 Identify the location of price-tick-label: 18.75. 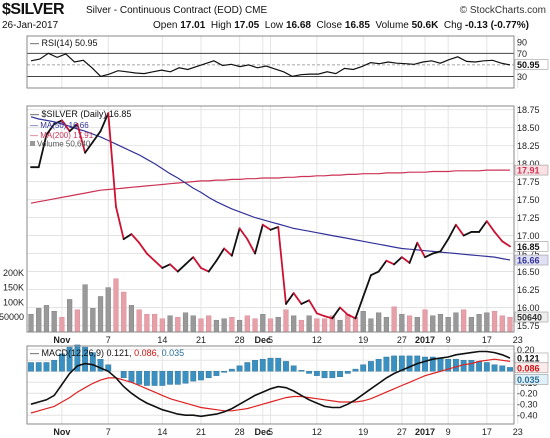
(528, 110).